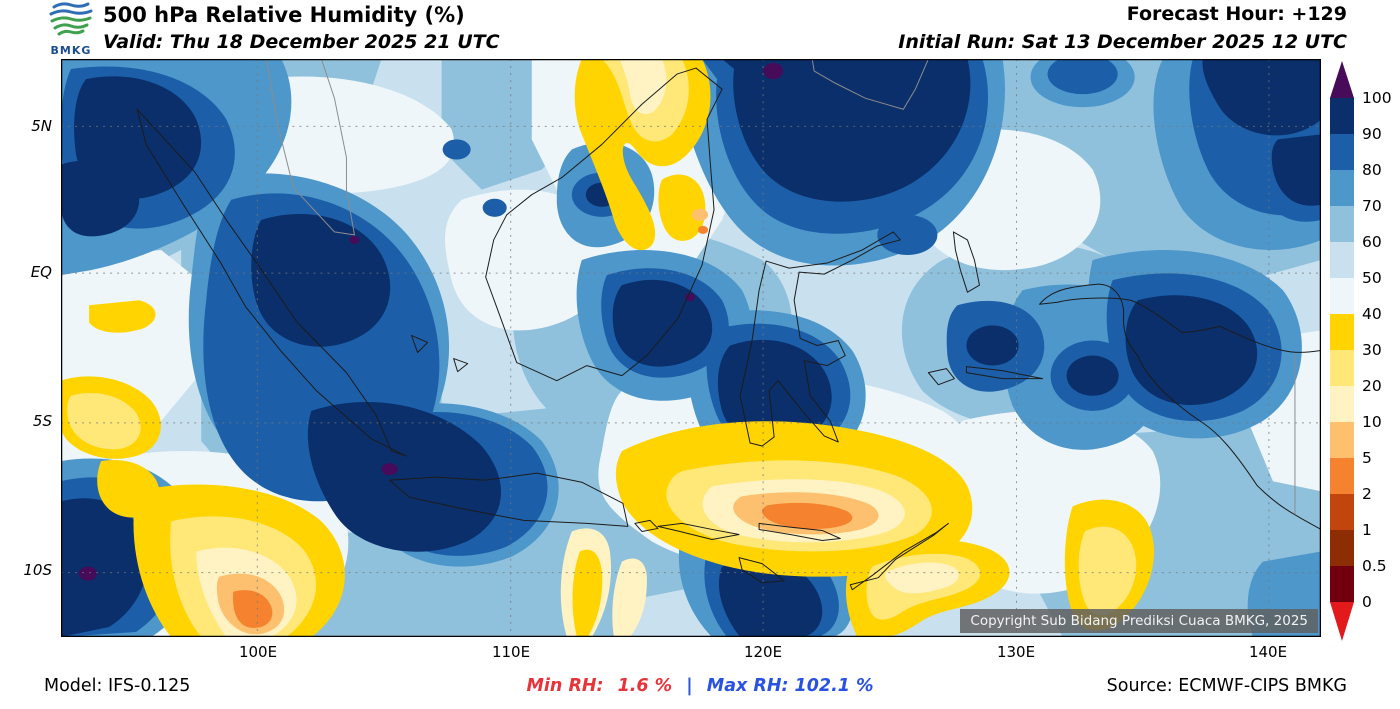  What do you see at coordinates (1367, 494) in the screenshot?
I see `colorbar-tick-label: 2` at bounding box center [1367, 494].